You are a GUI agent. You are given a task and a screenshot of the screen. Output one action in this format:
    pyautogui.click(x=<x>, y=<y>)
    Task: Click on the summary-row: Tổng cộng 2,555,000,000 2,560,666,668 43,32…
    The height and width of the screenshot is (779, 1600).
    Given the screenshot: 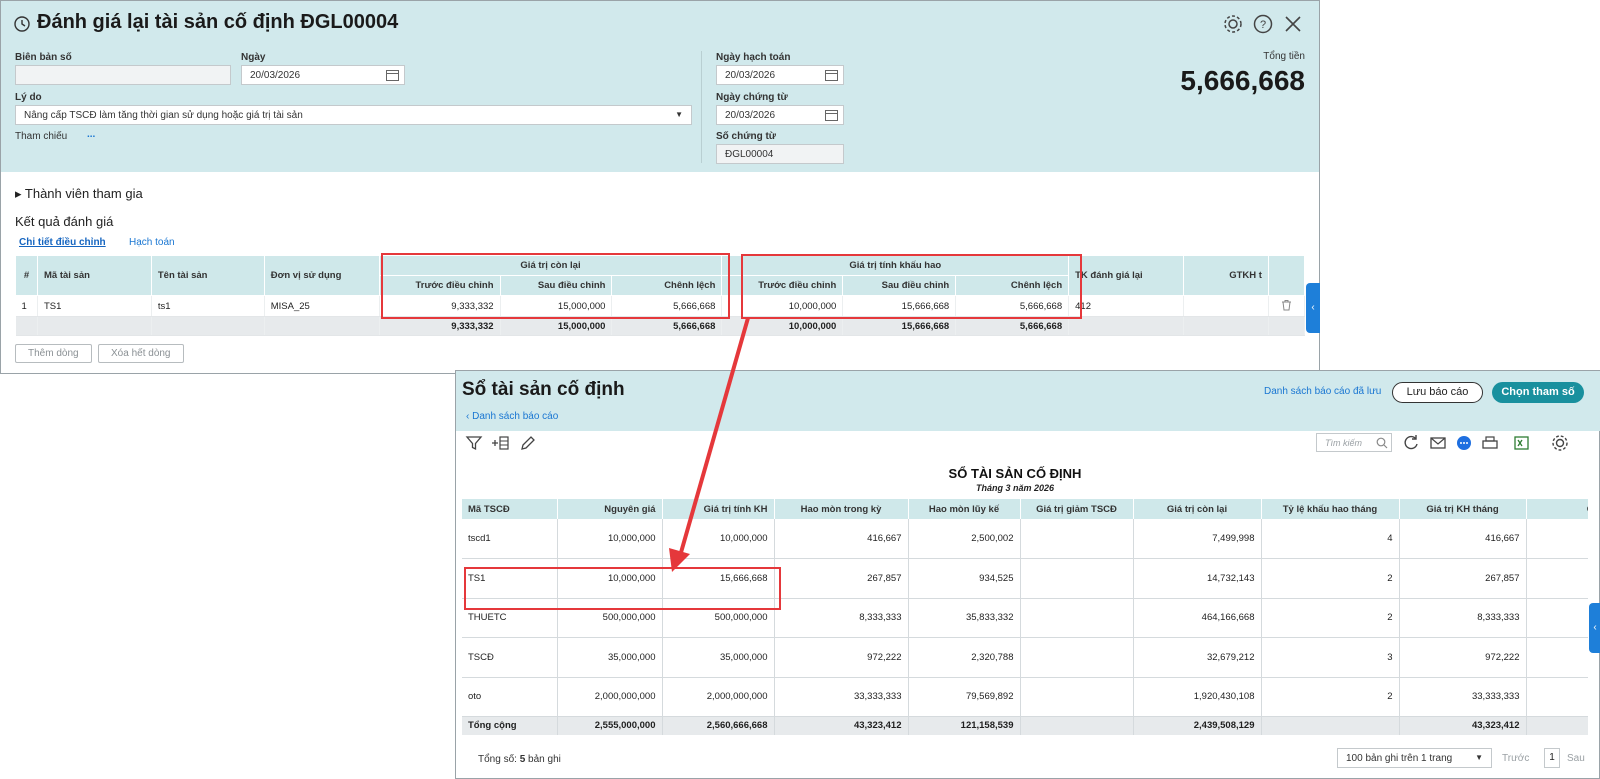 What is the action you would take?
    pyautogui.click(x=1025, y=725)
    